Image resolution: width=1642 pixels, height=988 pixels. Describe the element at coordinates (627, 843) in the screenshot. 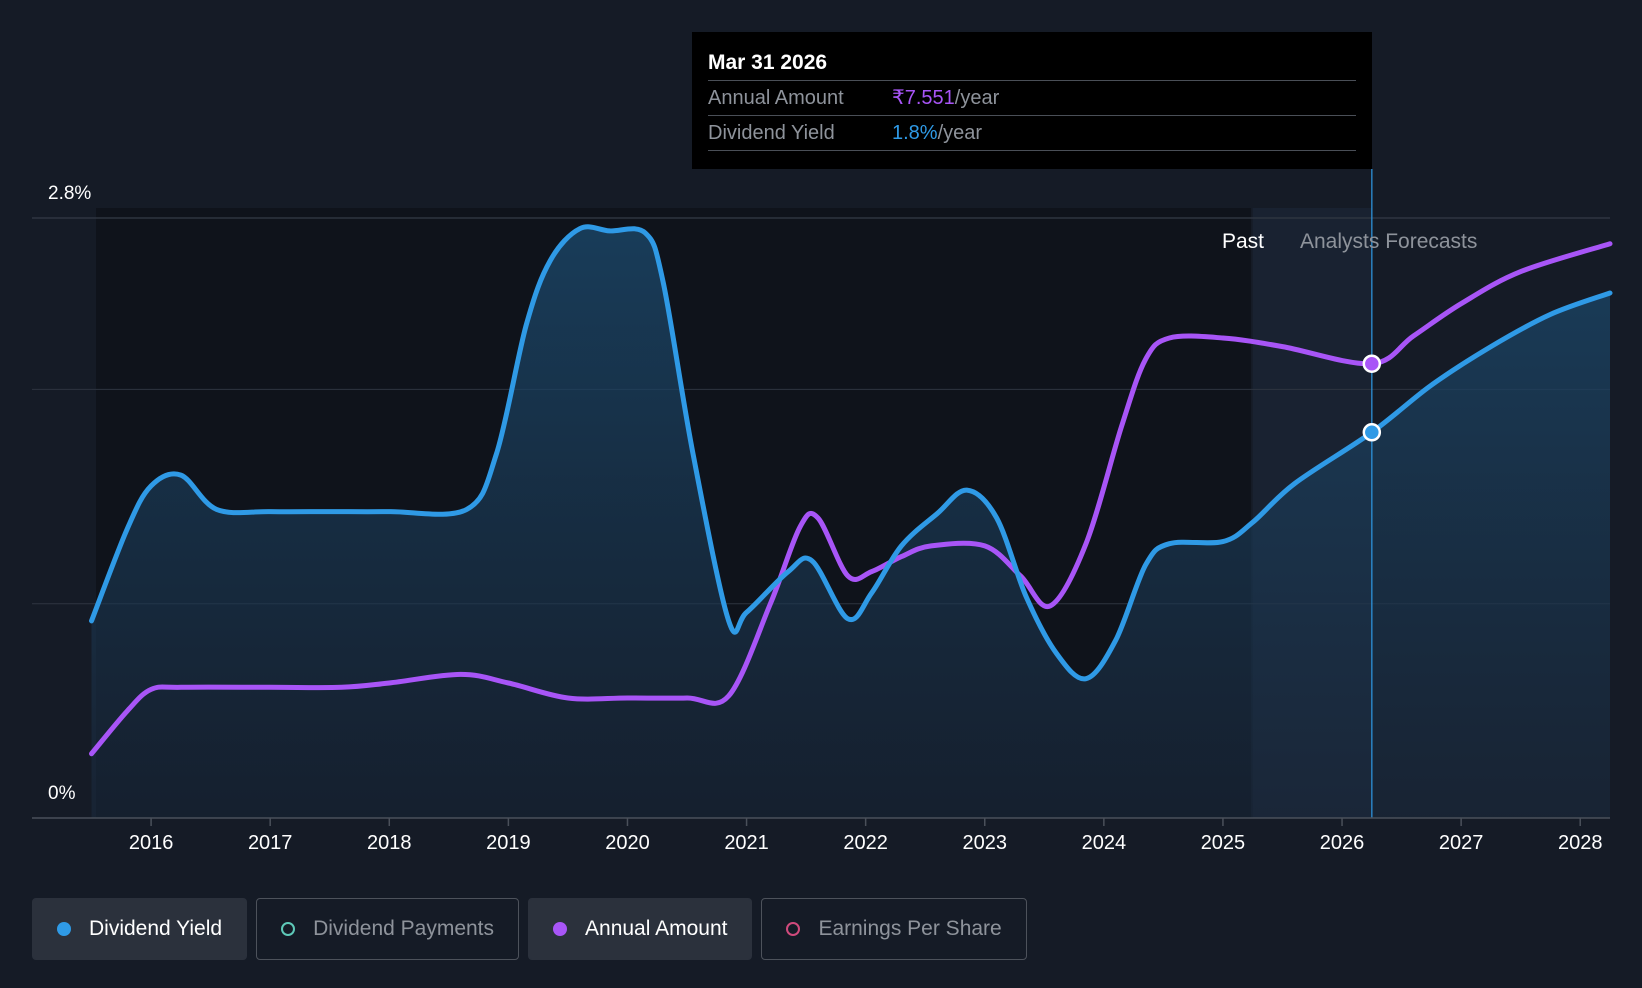

I see `x-tick-label: 2020` at that location.